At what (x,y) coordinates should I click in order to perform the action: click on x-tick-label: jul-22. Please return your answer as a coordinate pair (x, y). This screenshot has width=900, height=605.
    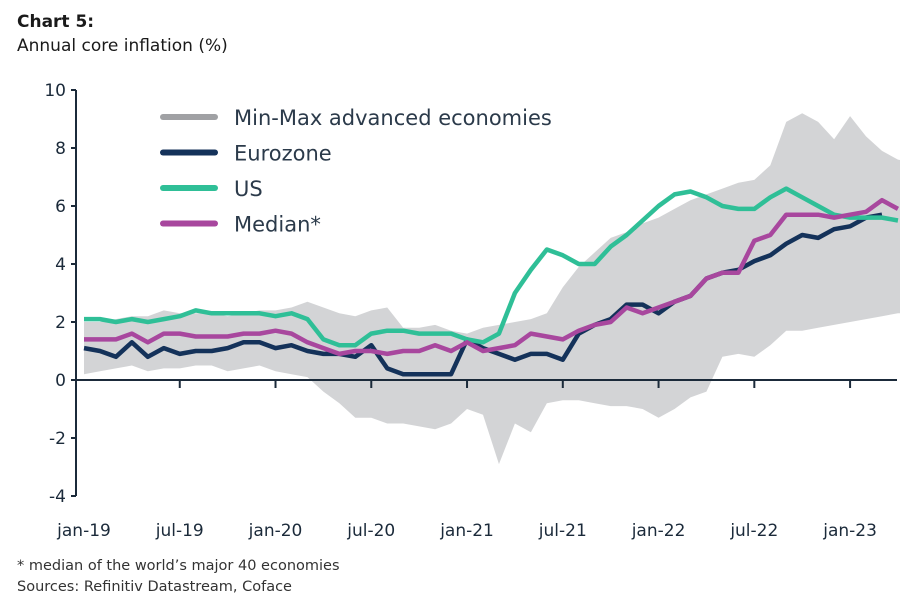
    Looking at the image, I should click on (753, 531).